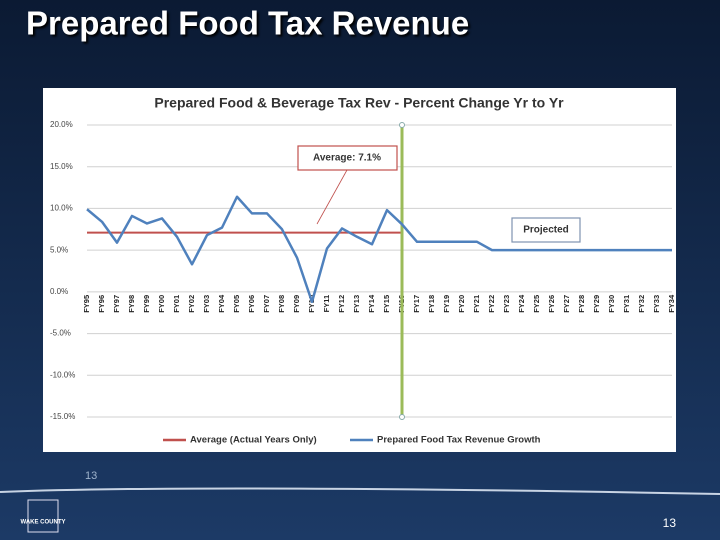  I want to click on annotation: Projected, so click(546, 230).